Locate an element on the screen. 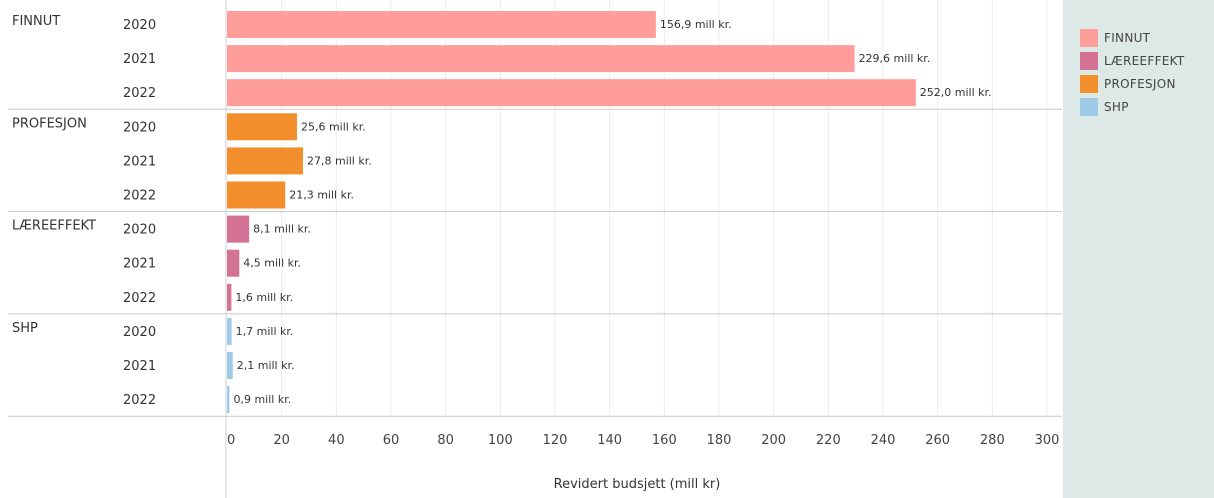 This screenshot has height=498, width=1214. data-label: 1,7 mill kr. is located at coordinates (265, 331).